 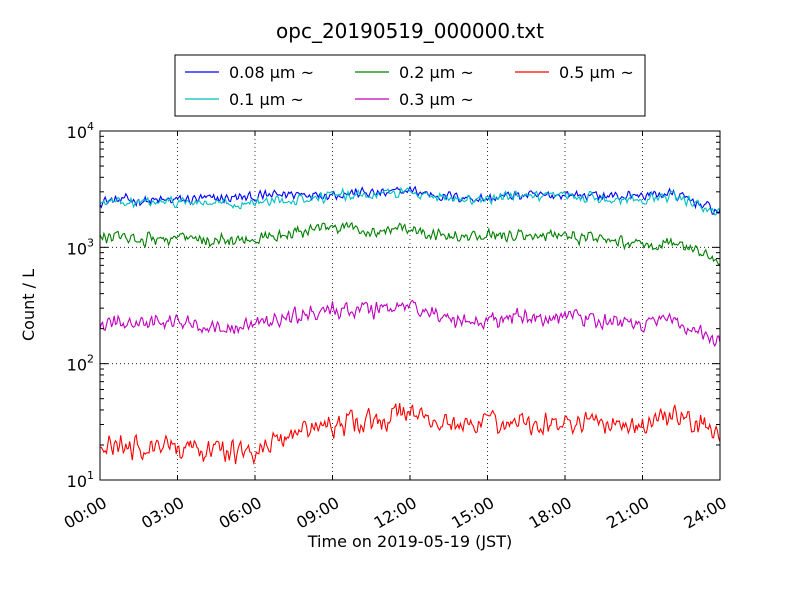 I want to click on x-tick-label: 03:00, so click(x=162, y=513).